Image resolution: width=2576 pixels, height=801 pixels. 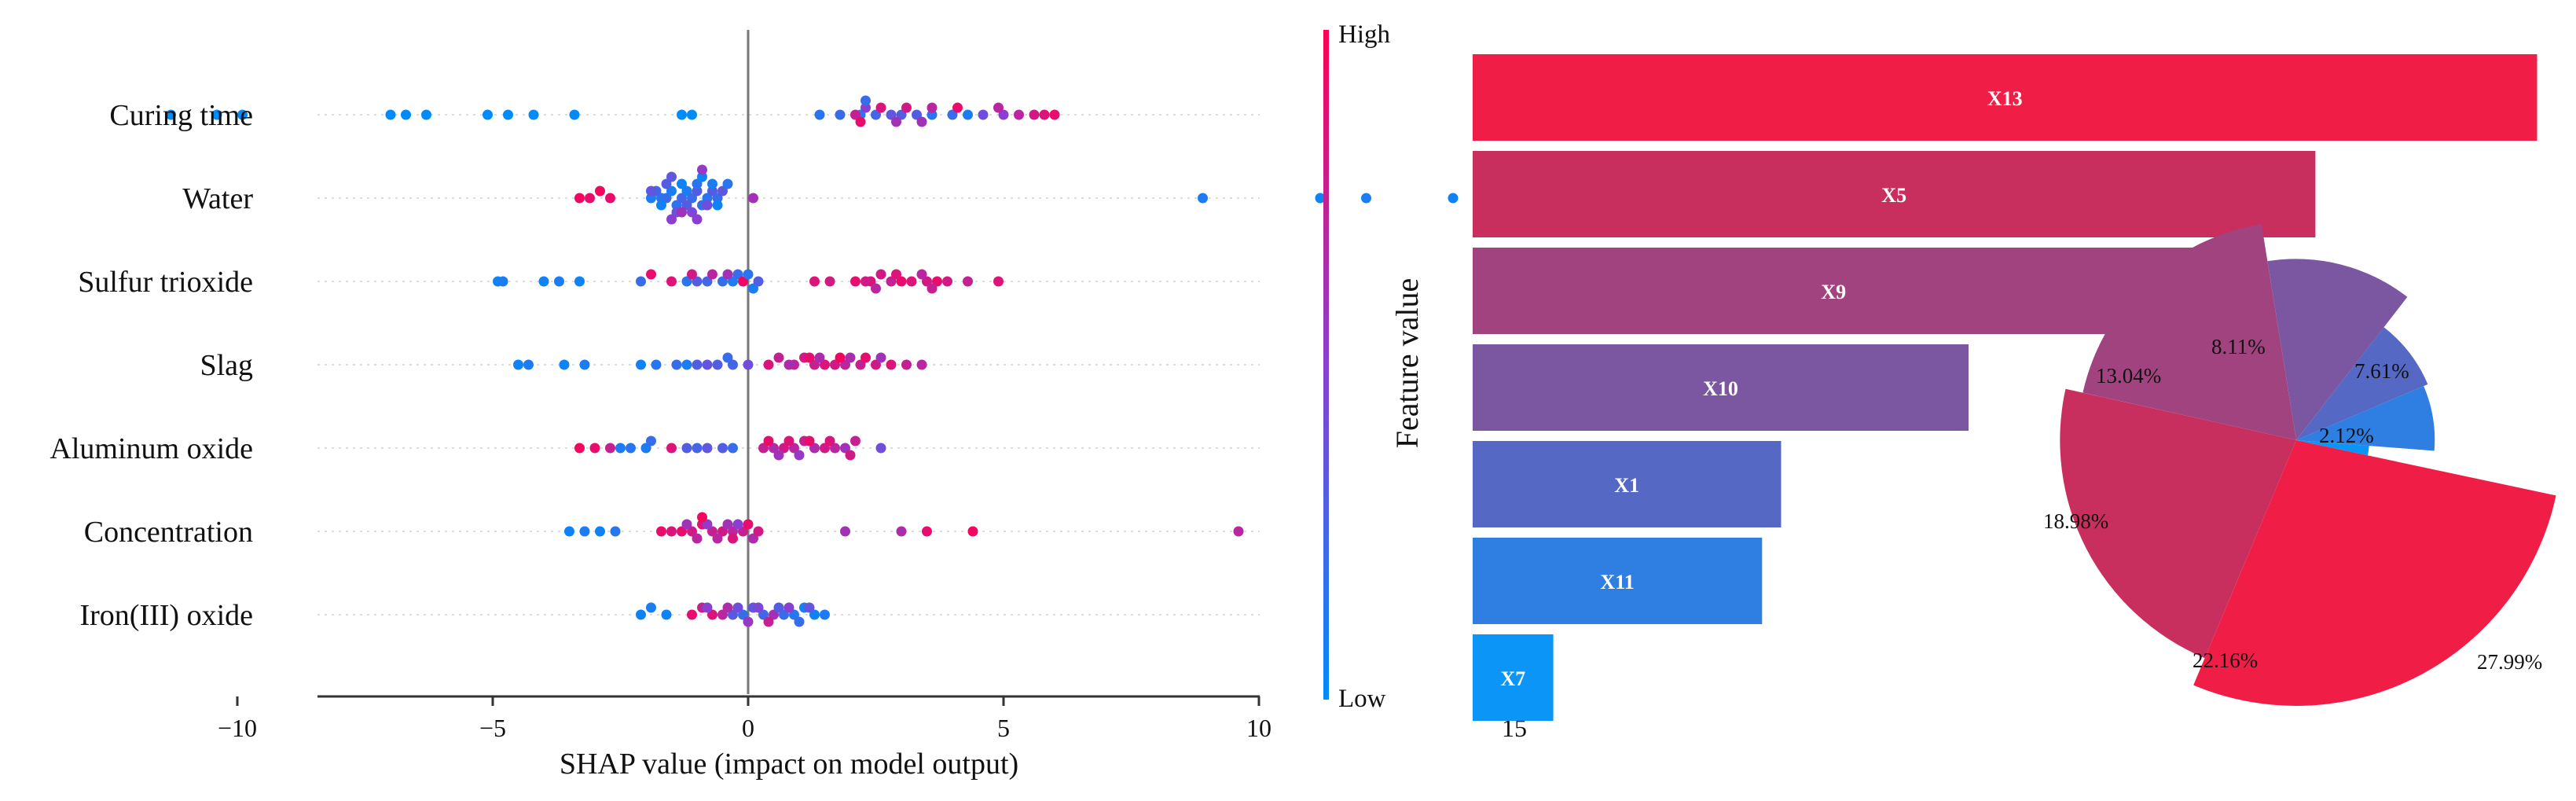 What do you see at coordinates (2346, 435) in the screenshot?
I see `rose-slice-label: 2.12%` at bounding box center [2346, 435].